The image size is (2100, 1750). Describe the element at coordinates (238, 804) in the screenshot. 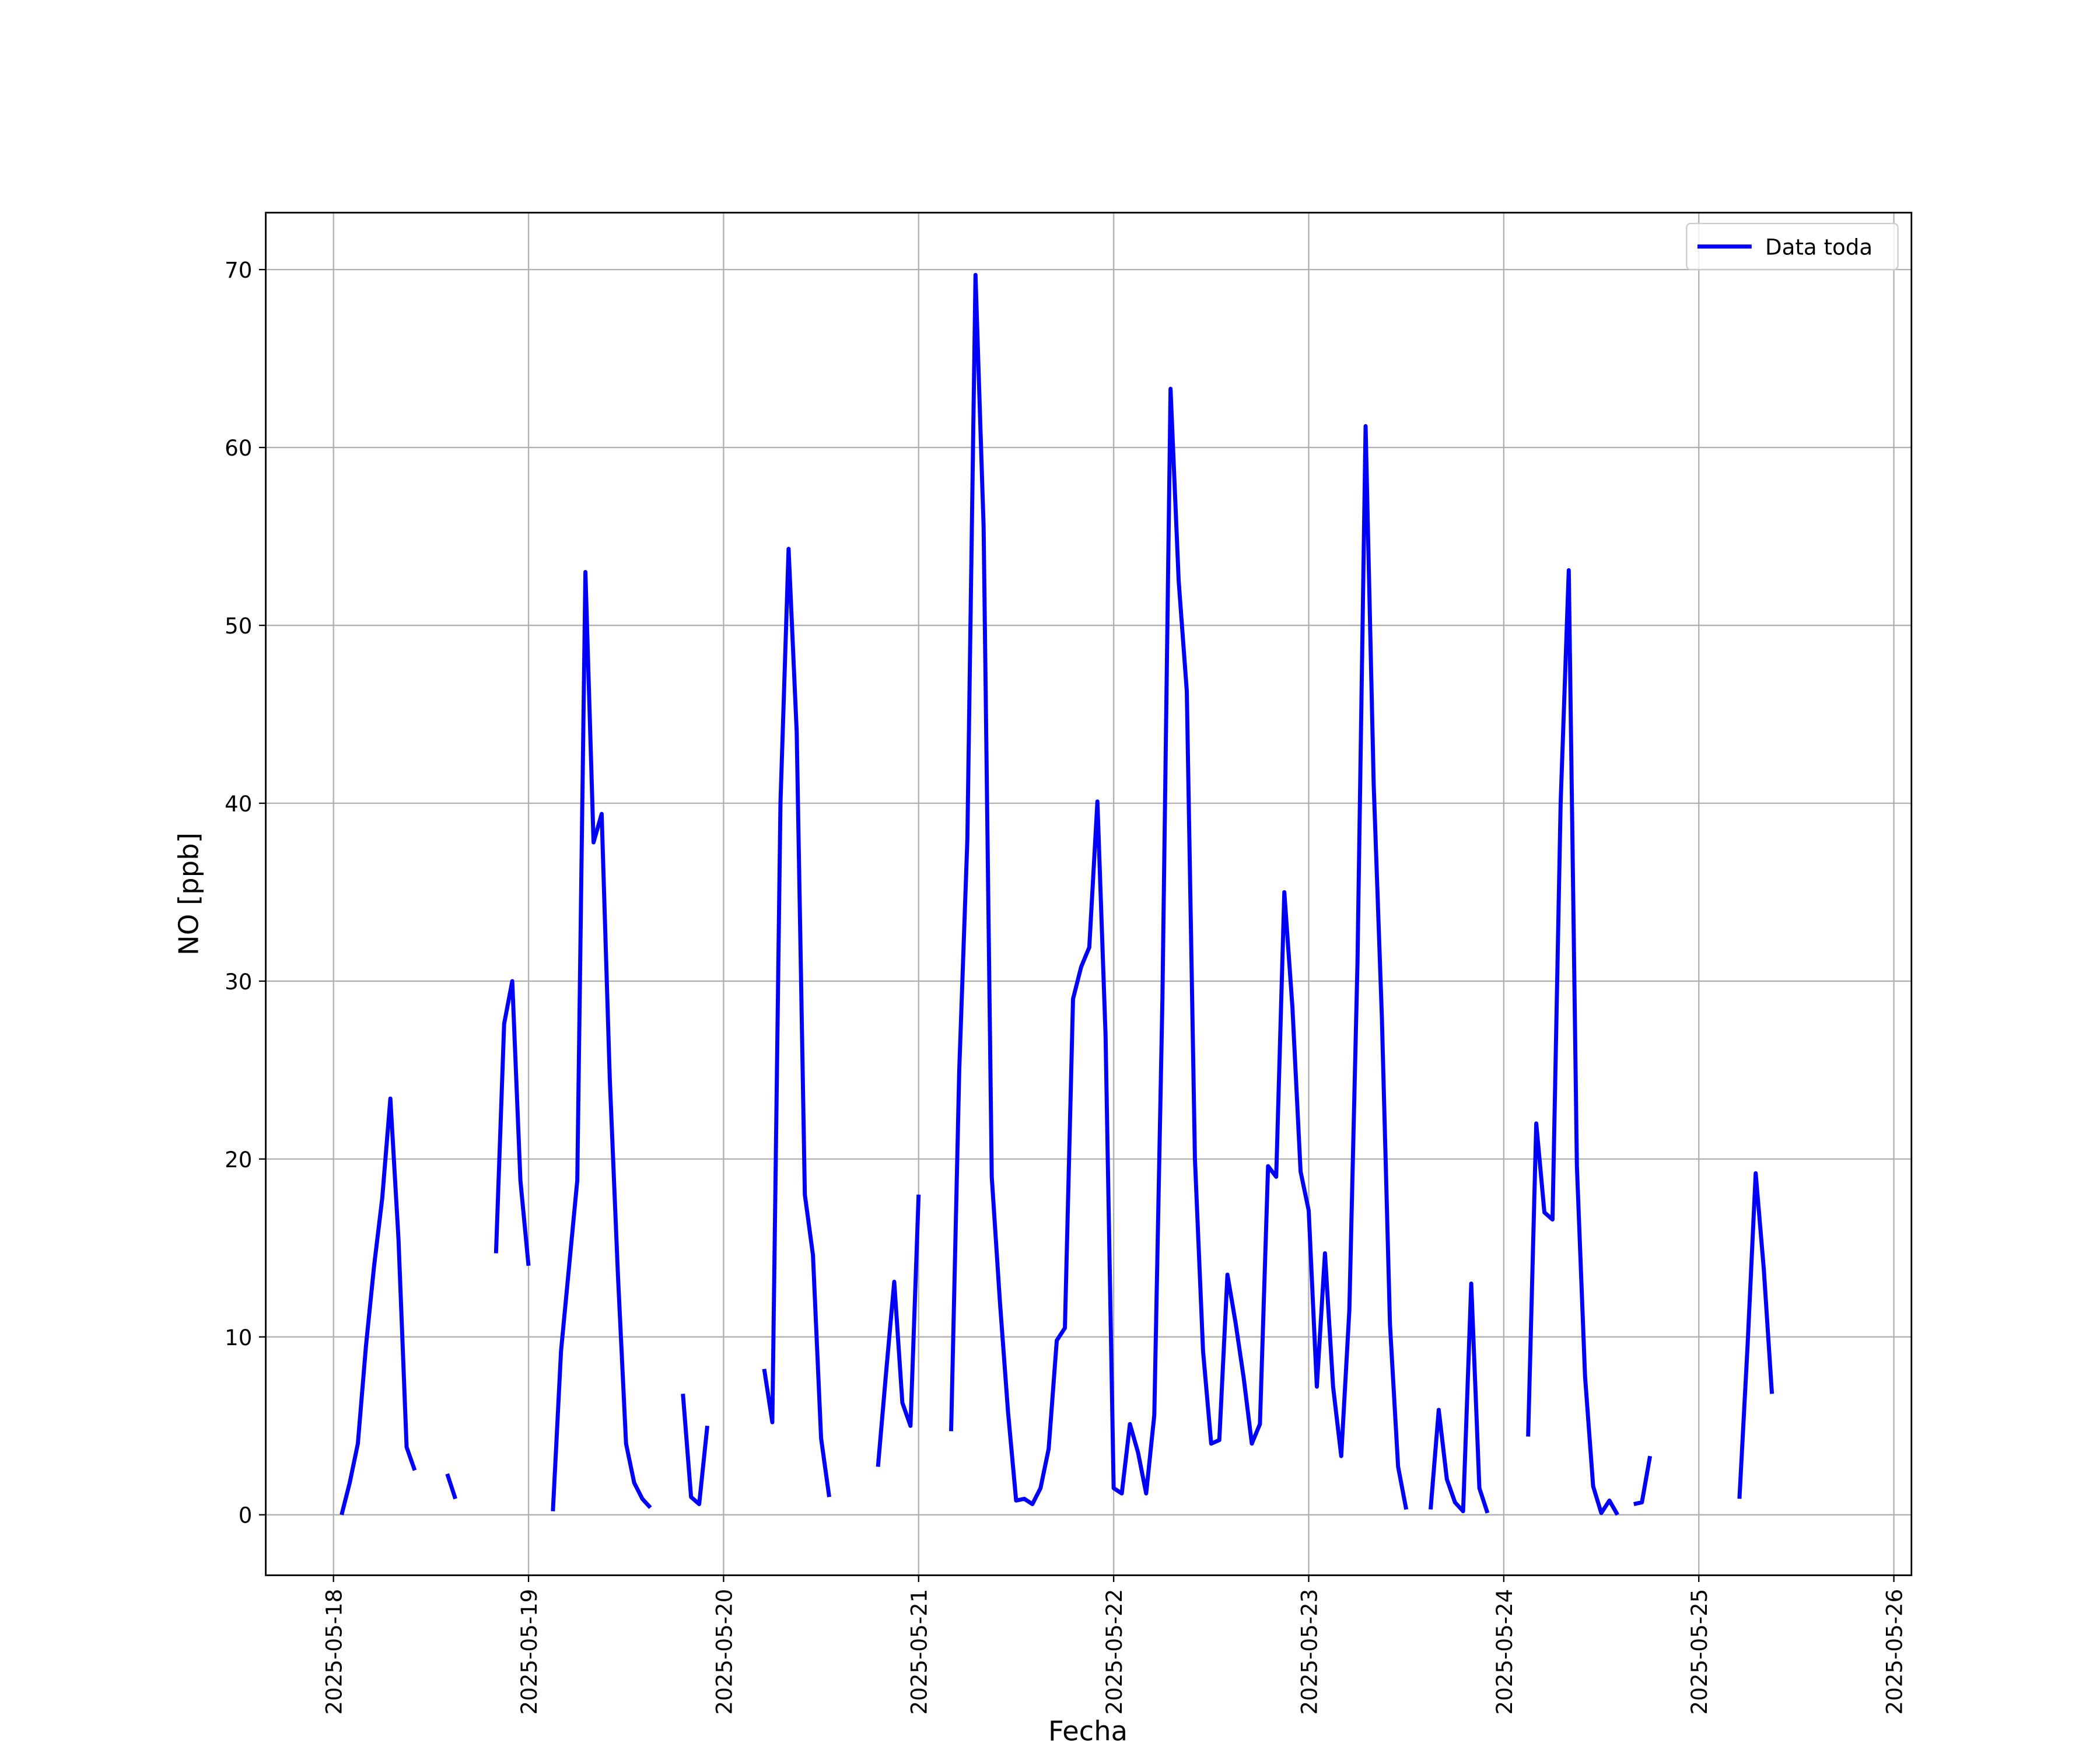

I see `y-tick-label: 40` at that location.